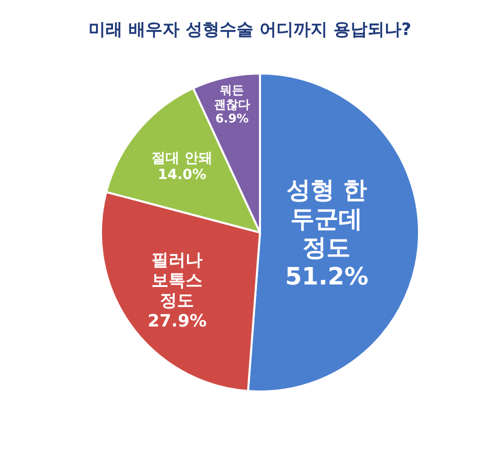  What do you see at coordinates (177, 281) in the screenshot?
I see `slice-label: 필러나 보톡스 정도` at bounding box center [177, 281].